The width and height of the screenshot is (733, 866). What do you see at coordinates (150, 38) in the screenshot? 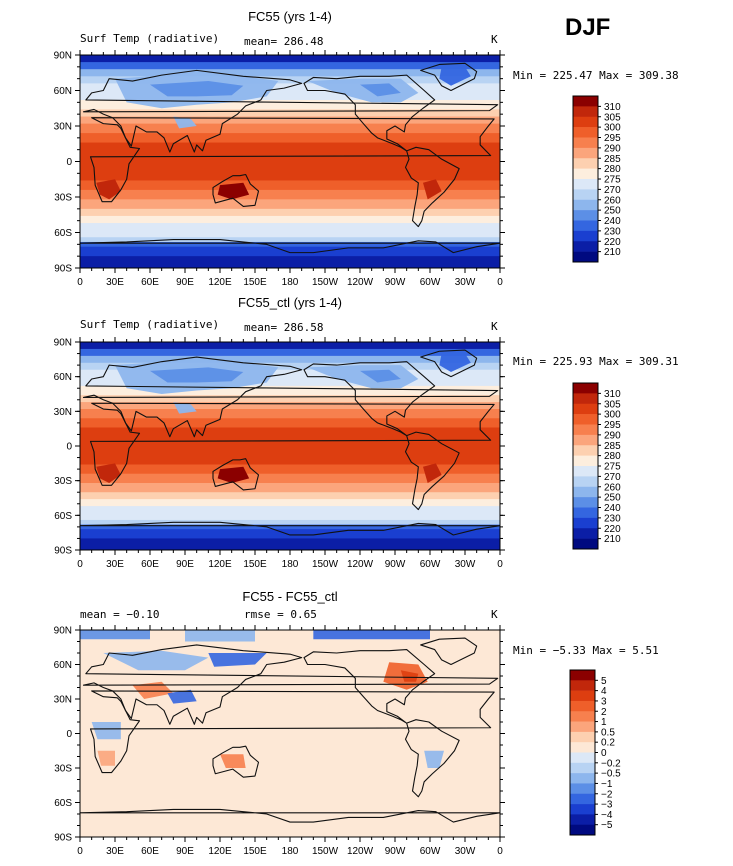
I see `panel-1-variable: Surf Temp (radiative)` at bounding box center [150, 38].